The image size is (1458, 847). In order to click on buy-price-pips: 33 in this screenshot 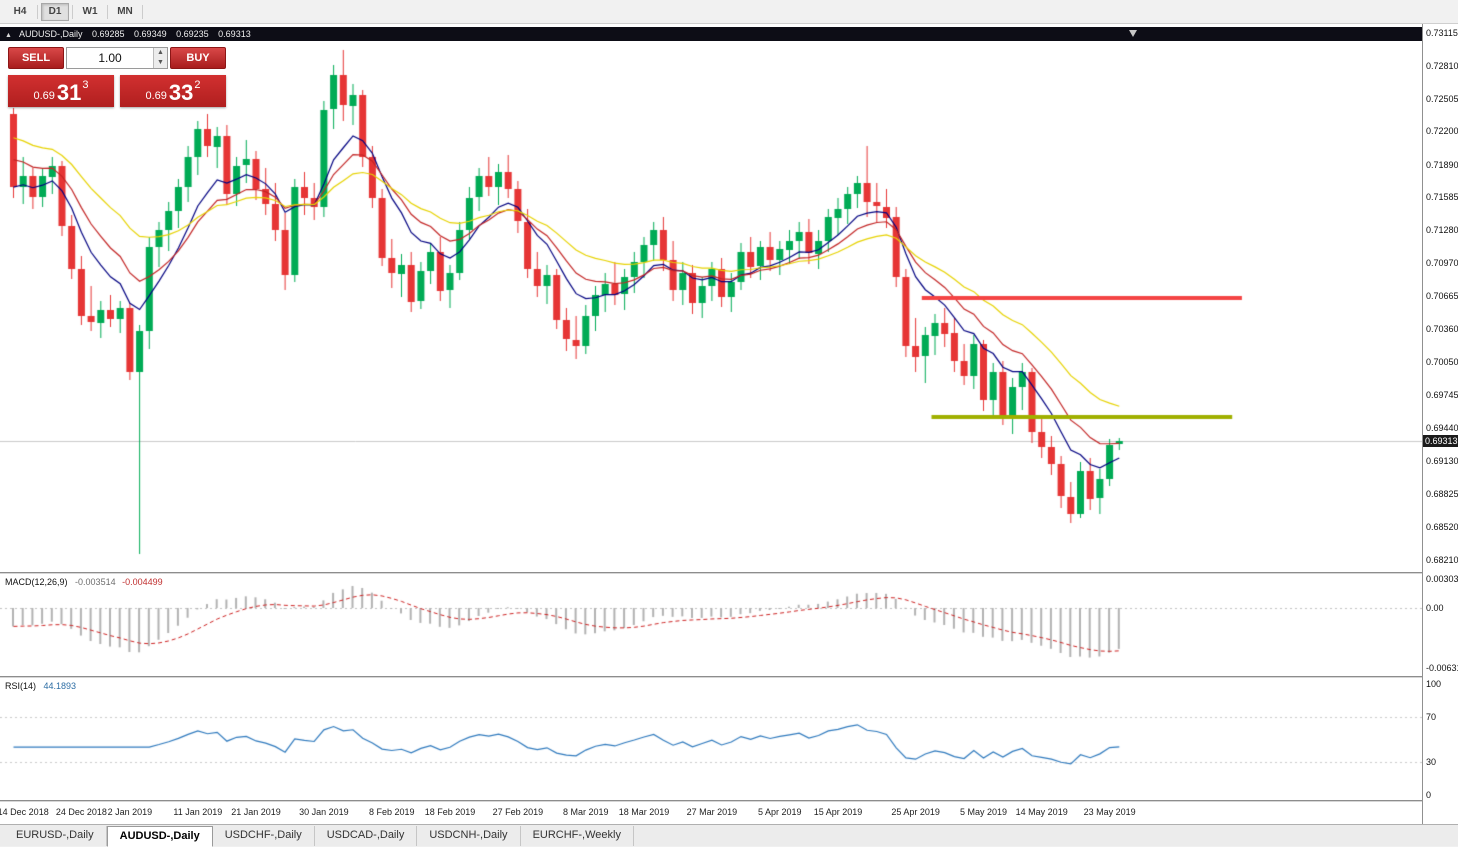, I will do `click(181, 92)`.